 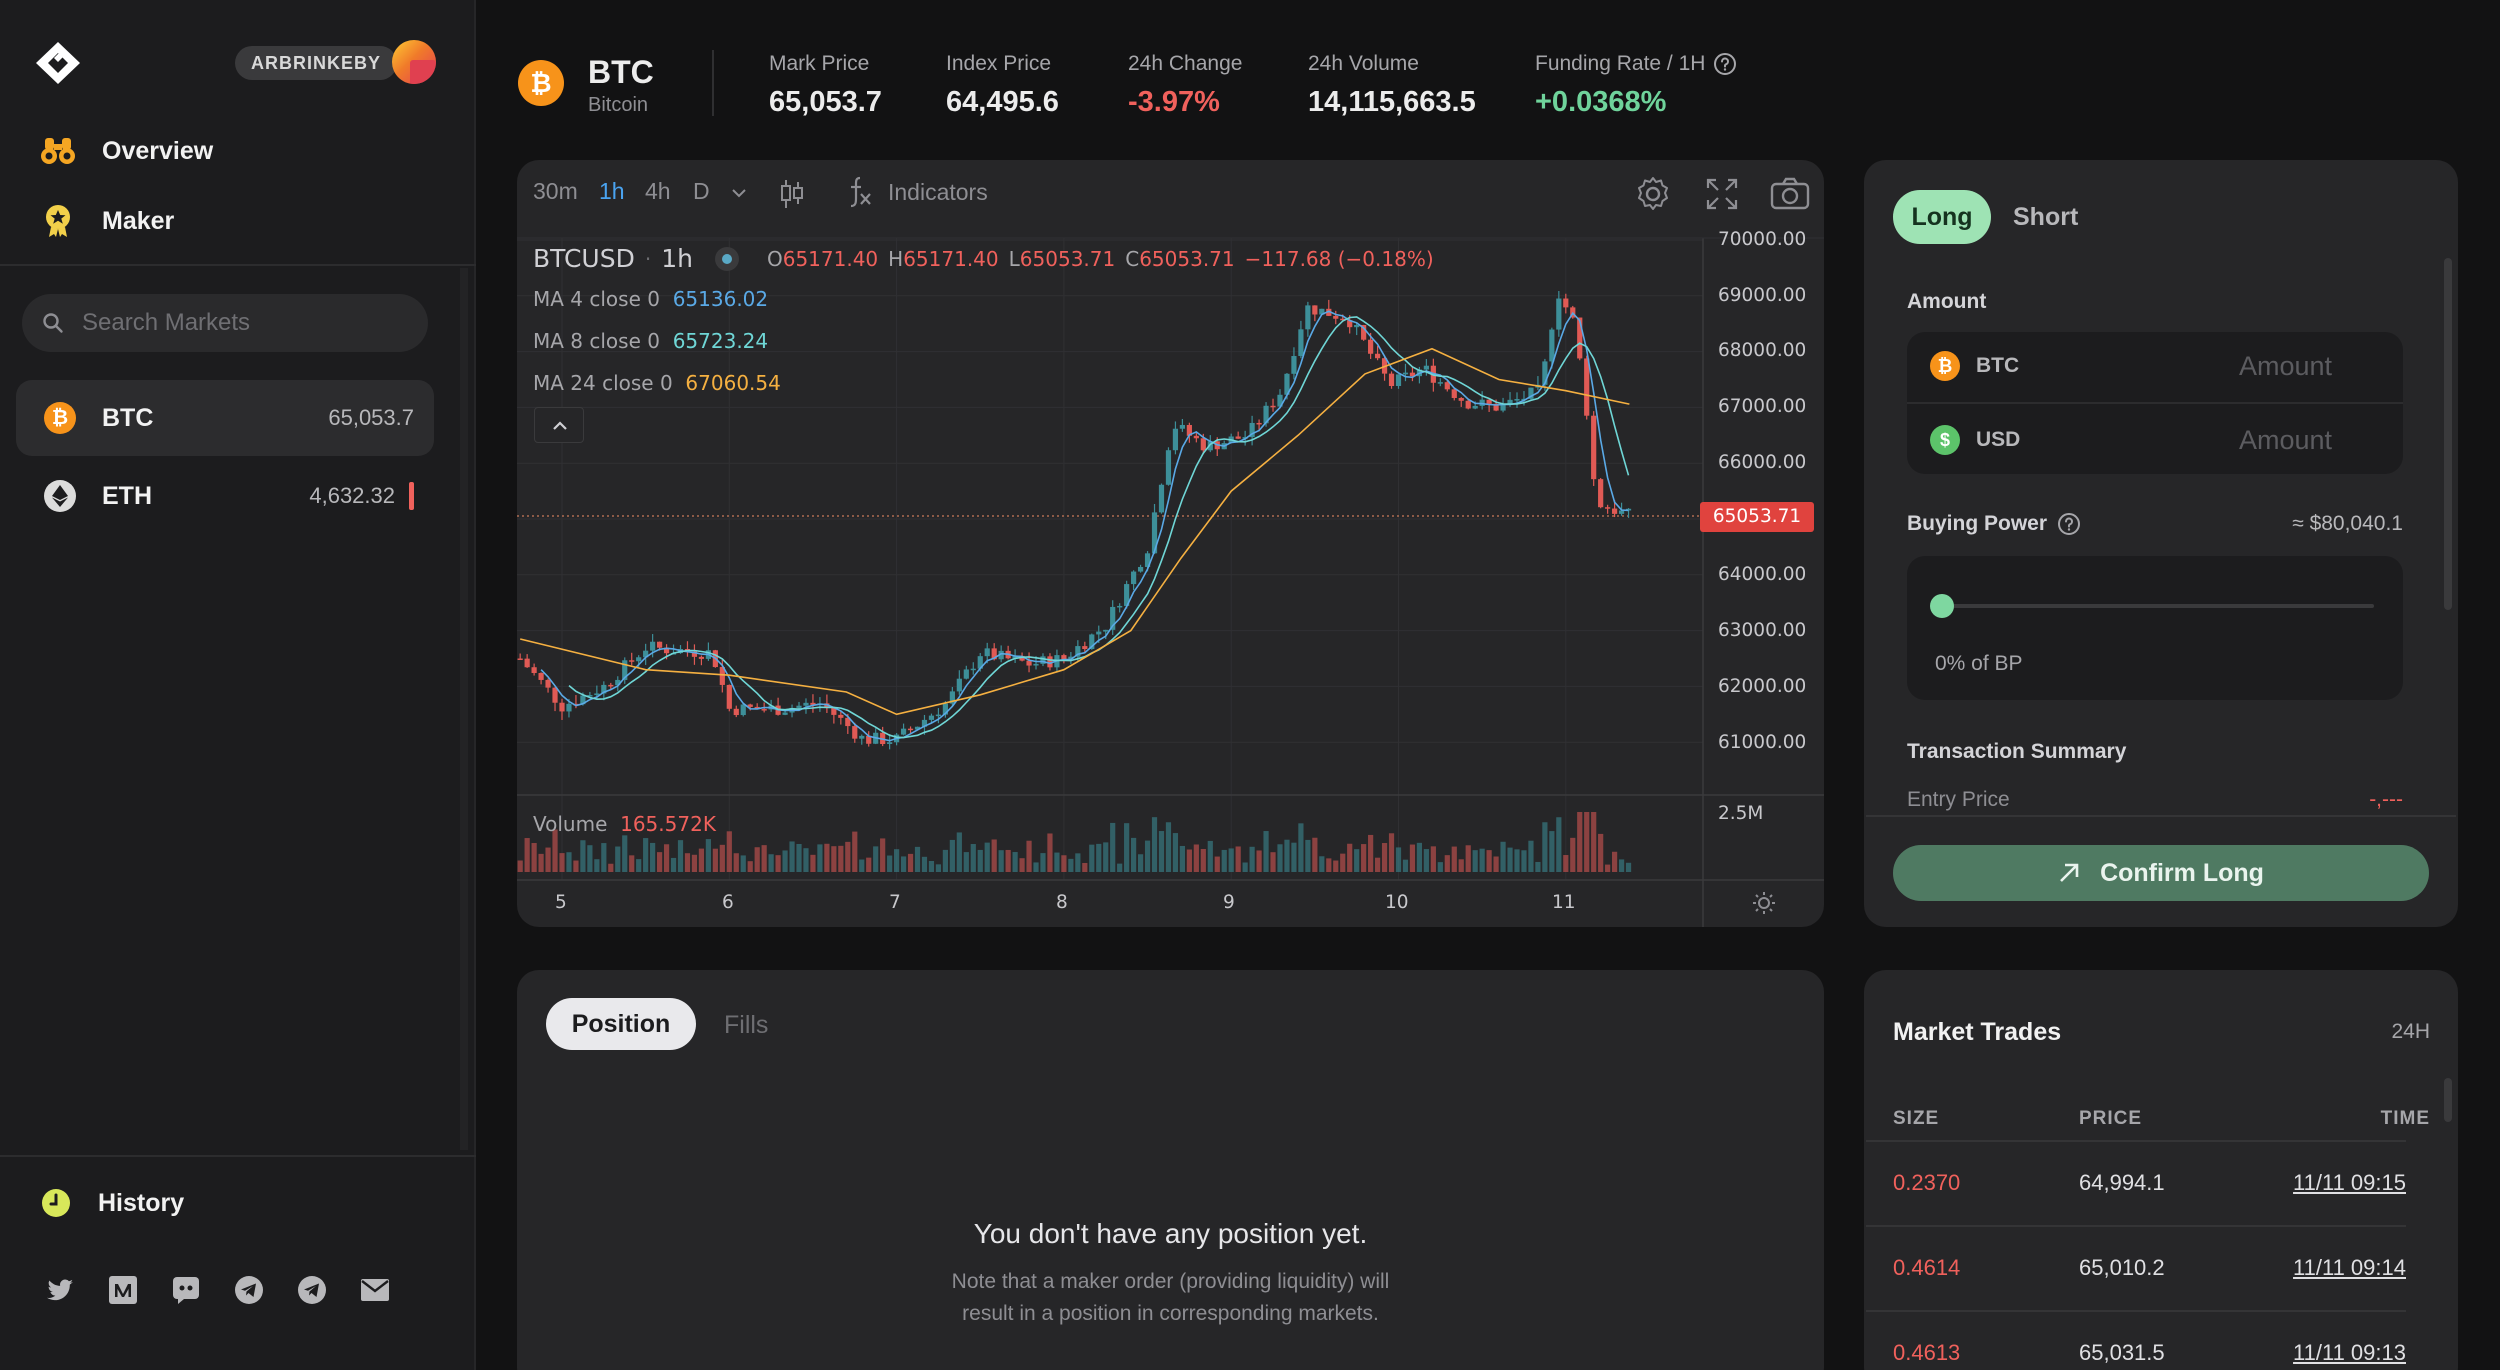 What do you see at coordinates (2349, 1352) in the screenshot?
I see `trade-time-link: 11/11 09:13` at bounding box center [2349, 1352].